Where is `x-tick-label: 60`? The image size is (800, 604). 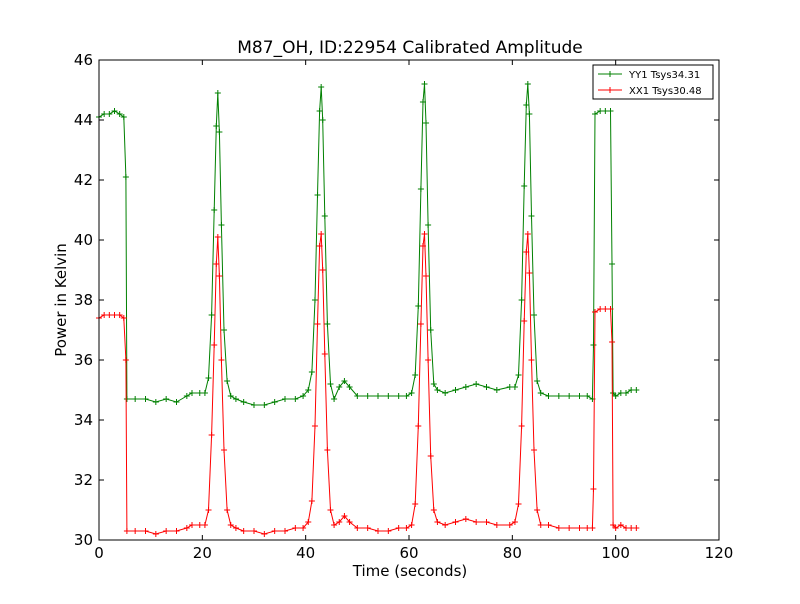 x-tick-label: 60 is located at coordinates (408, 553).